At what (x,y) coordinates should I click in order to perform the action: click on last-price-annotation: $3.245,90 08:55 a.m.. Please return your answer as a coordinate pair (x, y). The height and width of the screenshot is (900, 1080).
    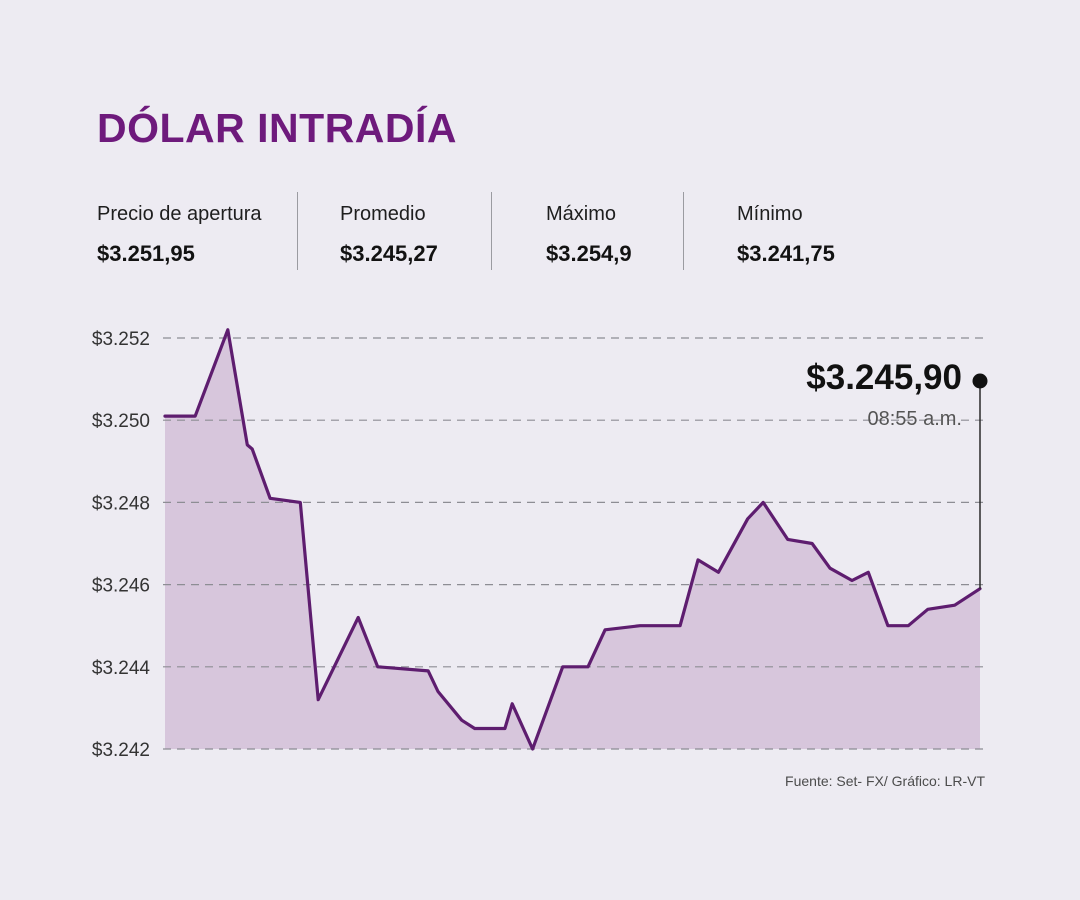
    Looking at the image, I should click on (884, 395).